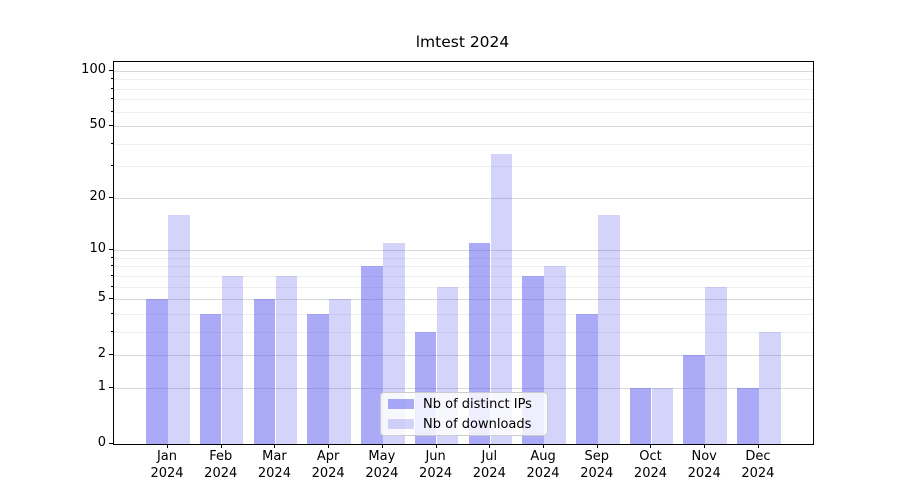 The height and width of the screenshot is (500, 900). What do you see at coordinates (544, 446) in the screenshot?
I see `xtick-mark-aug` at bounding box center [544, 446].